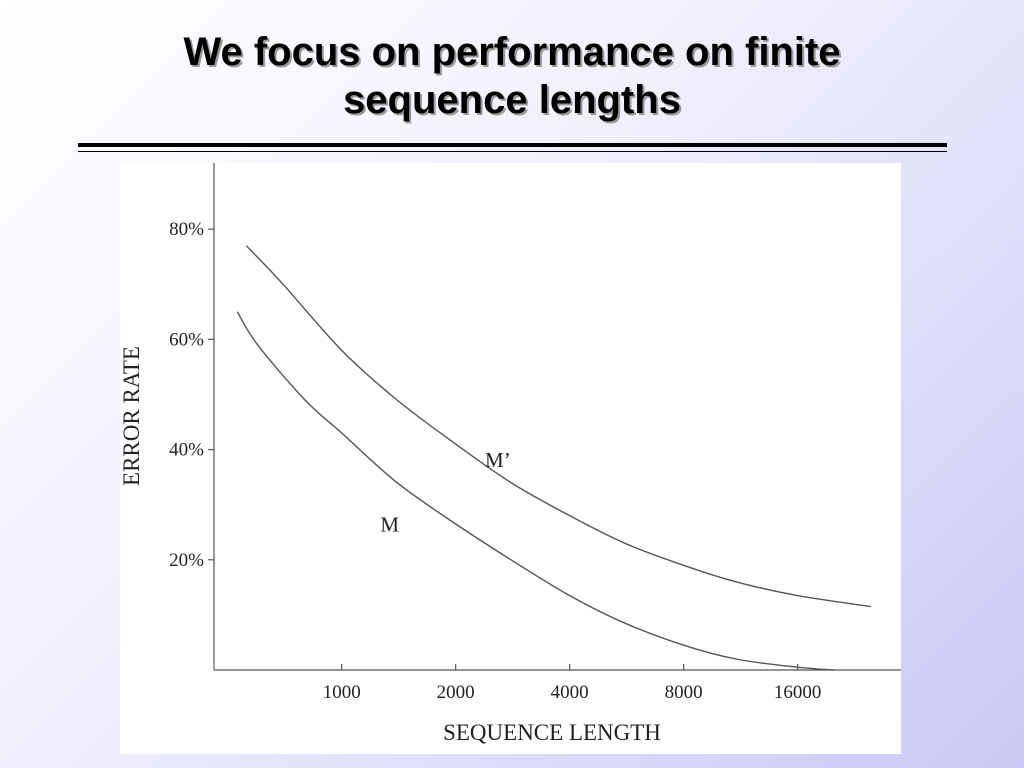 This screenshot has height=768, width=1024. What do you see at coordinates (798, 692) in the screenshot?
I see `x-tick-label: 16000` at bounding box center [798, 692].